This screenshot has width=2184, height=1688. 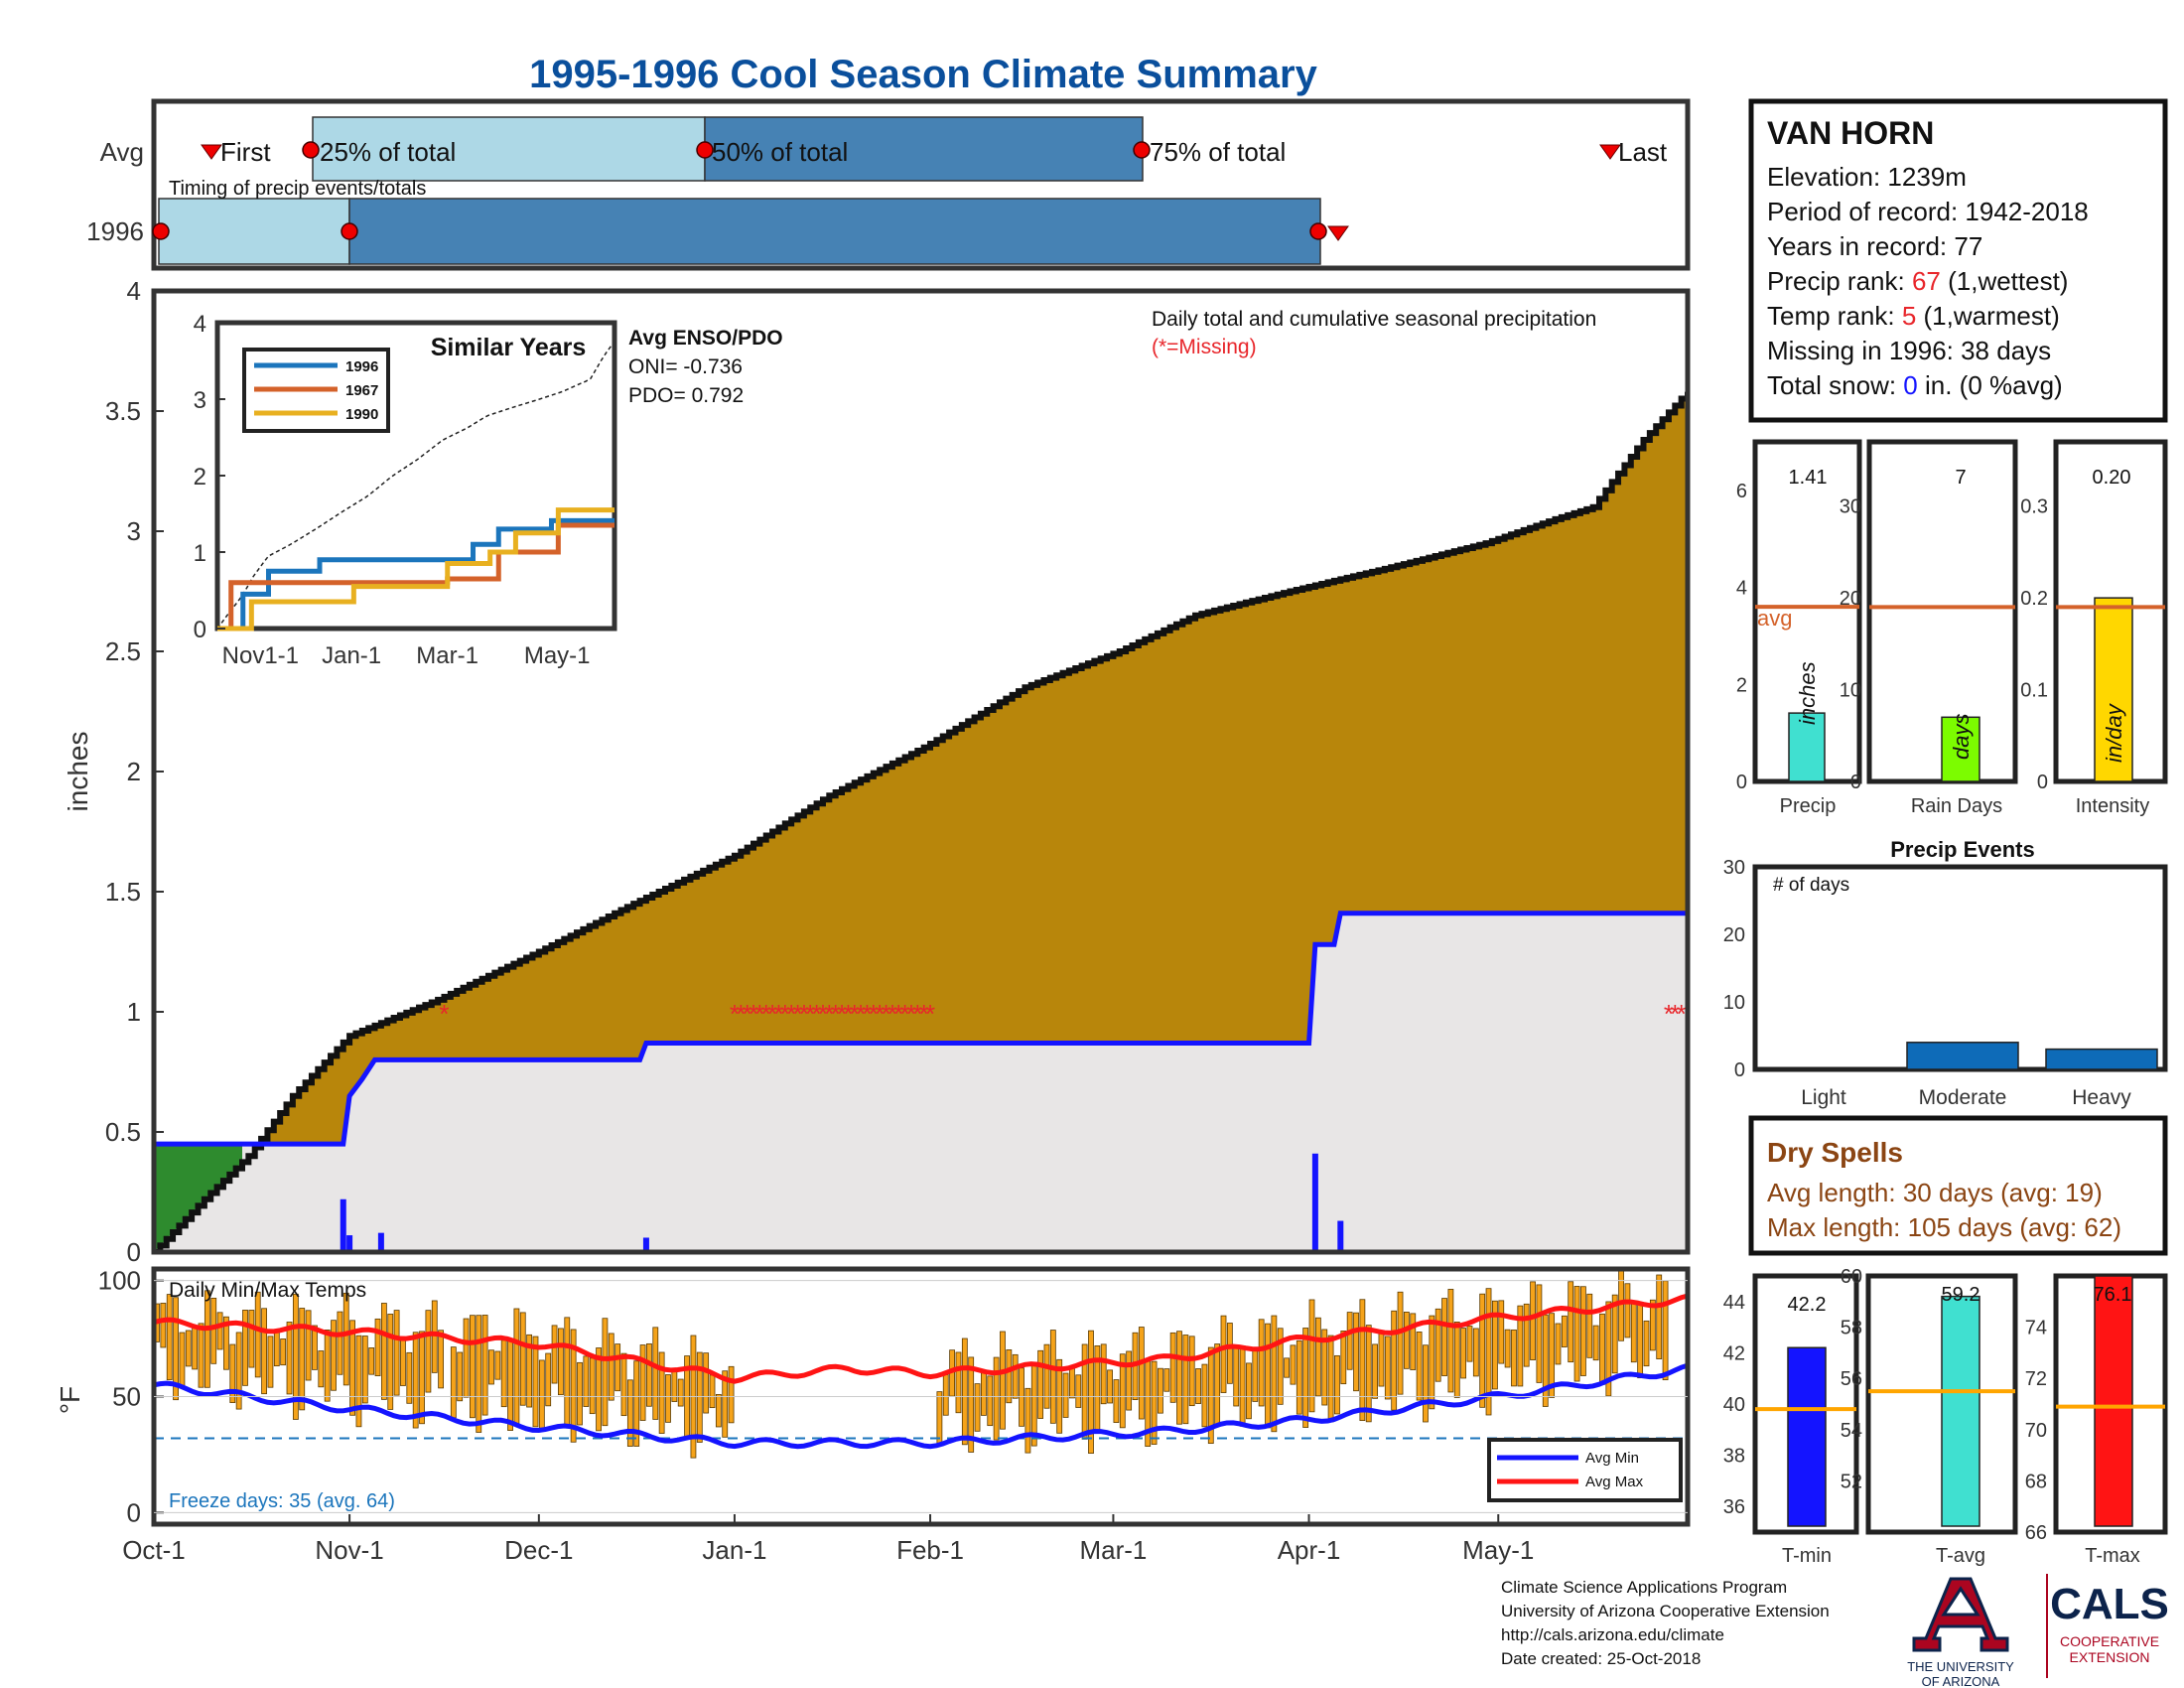 I want to click on precip-y-tick-label: 3, so click(x=134, y=531).